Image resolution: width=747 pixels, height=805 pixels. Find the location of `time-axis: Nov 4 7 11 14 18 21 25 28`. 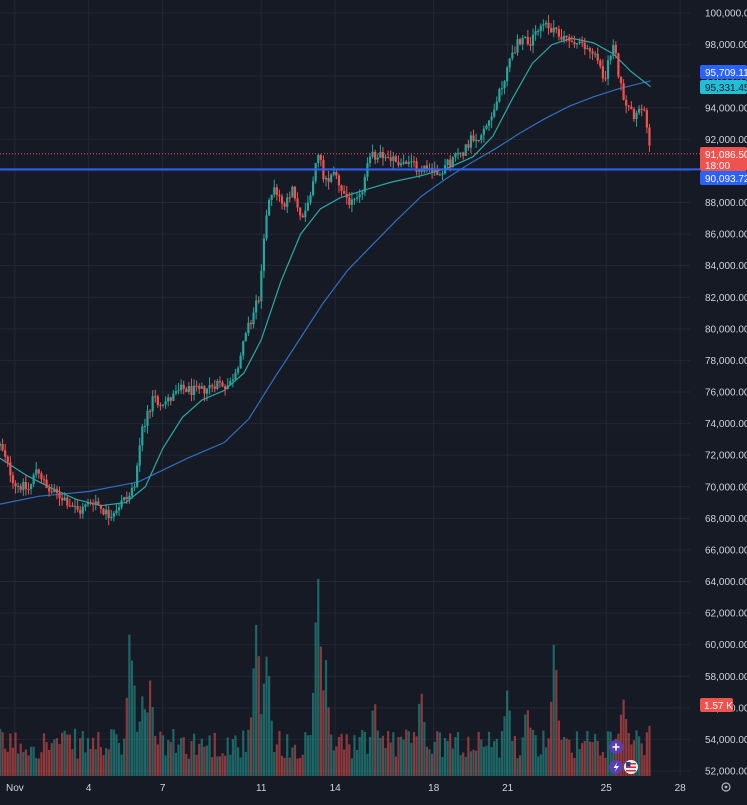

time-axis: Nov 4 7 11 14 18 21 25 28 is located at coordinates (346, 788).